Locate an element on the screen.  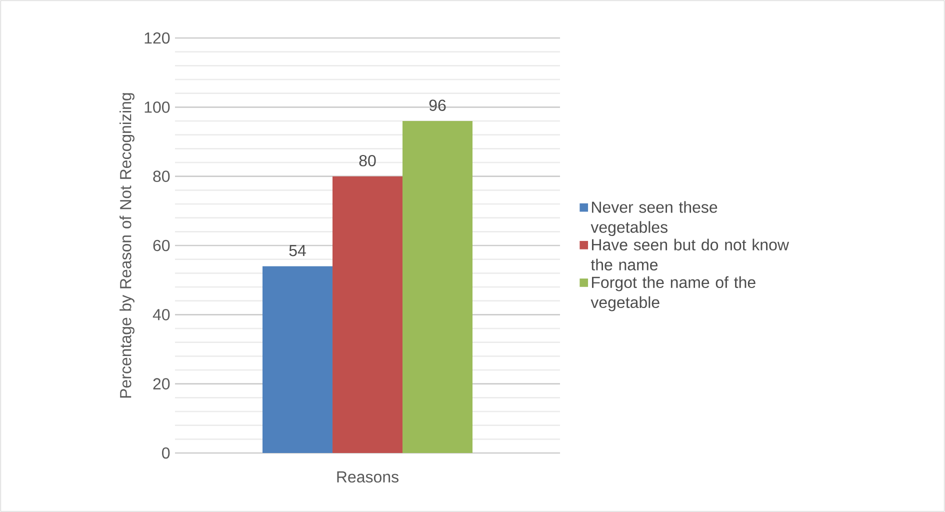
data-label: 96 is located at coordinates (437, 105).